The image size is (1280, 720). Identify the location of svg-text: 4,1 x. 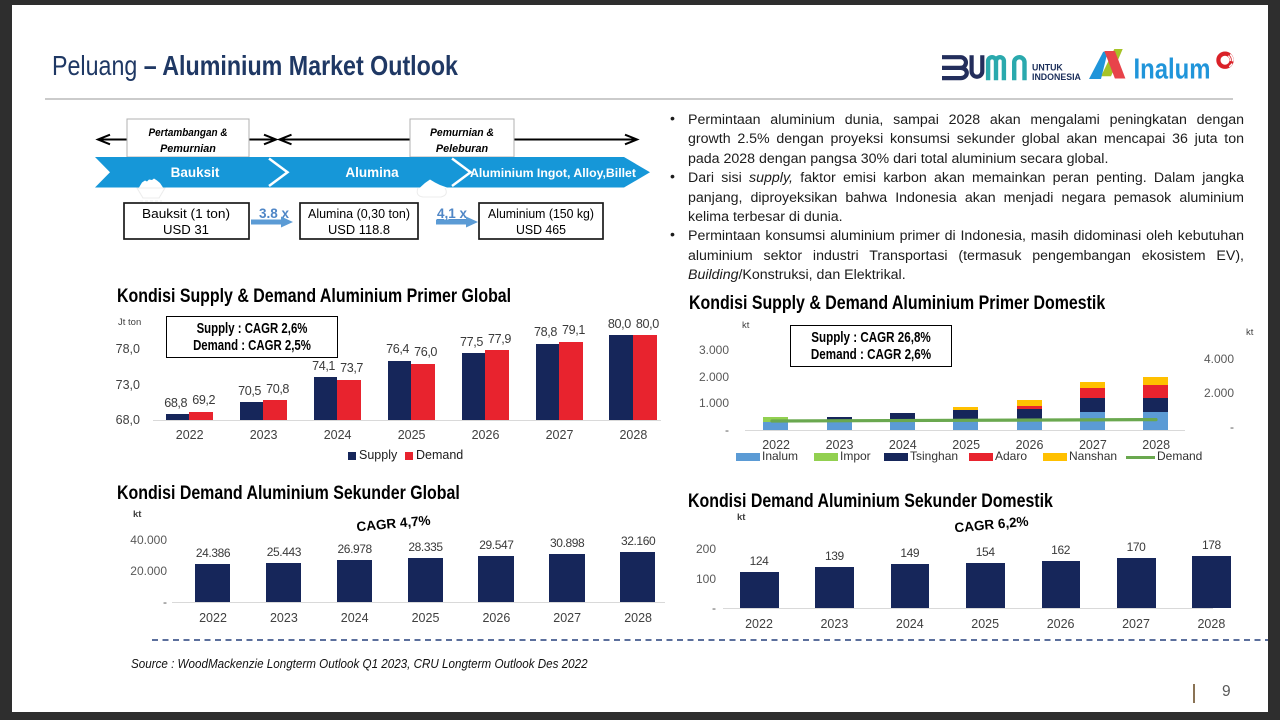
(452, 213).